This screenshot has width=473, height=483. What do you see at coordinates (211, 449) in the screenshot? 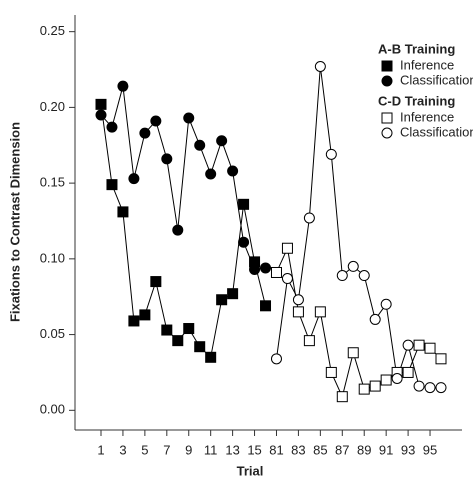
I see `x-tick-label: 11` at bounding box center [211, 449].